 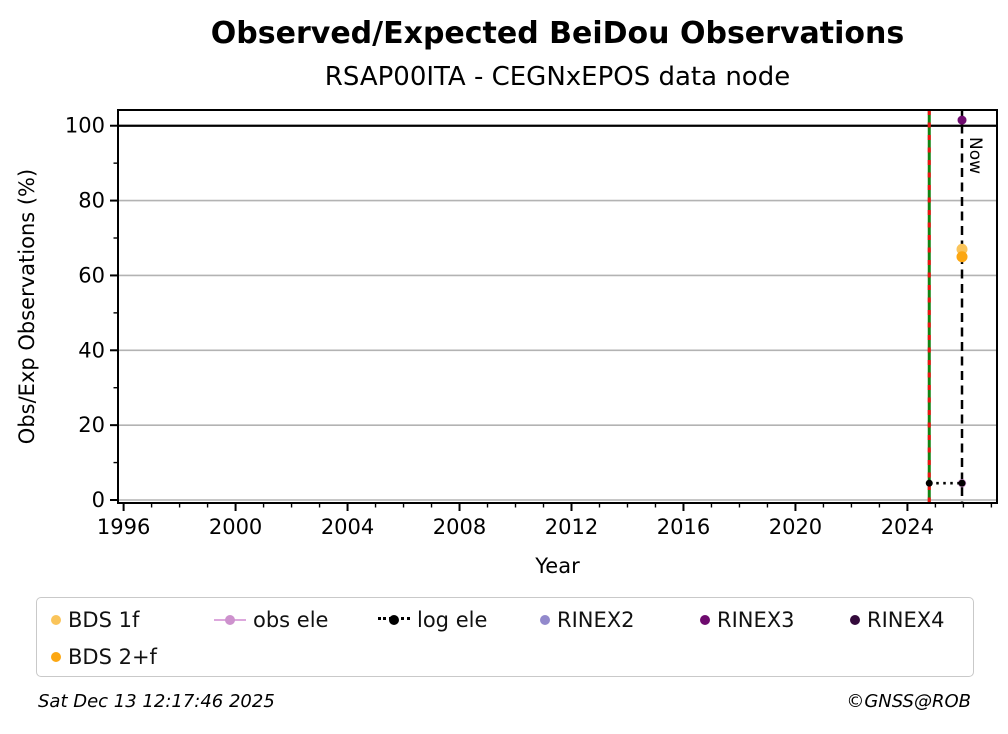 What do you see at coordinates (855, 619) in the screenshot?
I see `legend-marker-rinex4` at bounding box center [855, 619].